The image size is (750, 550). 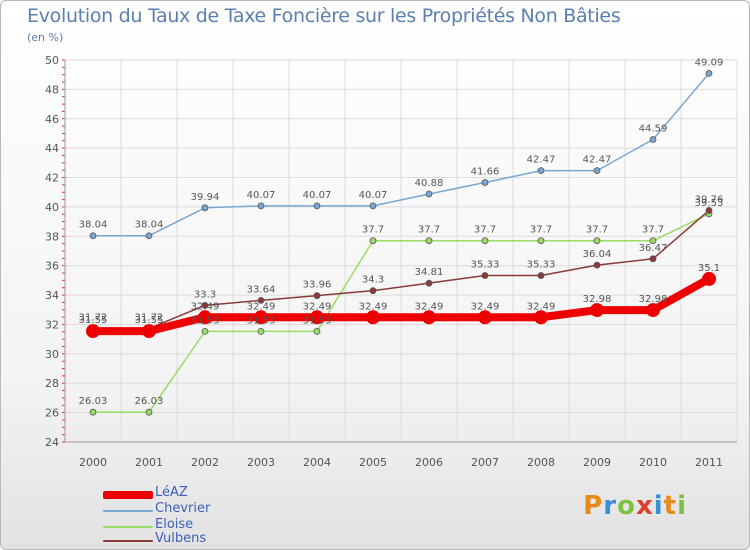 What do you see at coordinates (653, 248) in the screenshot?
I see `data-label-vulbens: 36.47` at bounding box center [653, 248].